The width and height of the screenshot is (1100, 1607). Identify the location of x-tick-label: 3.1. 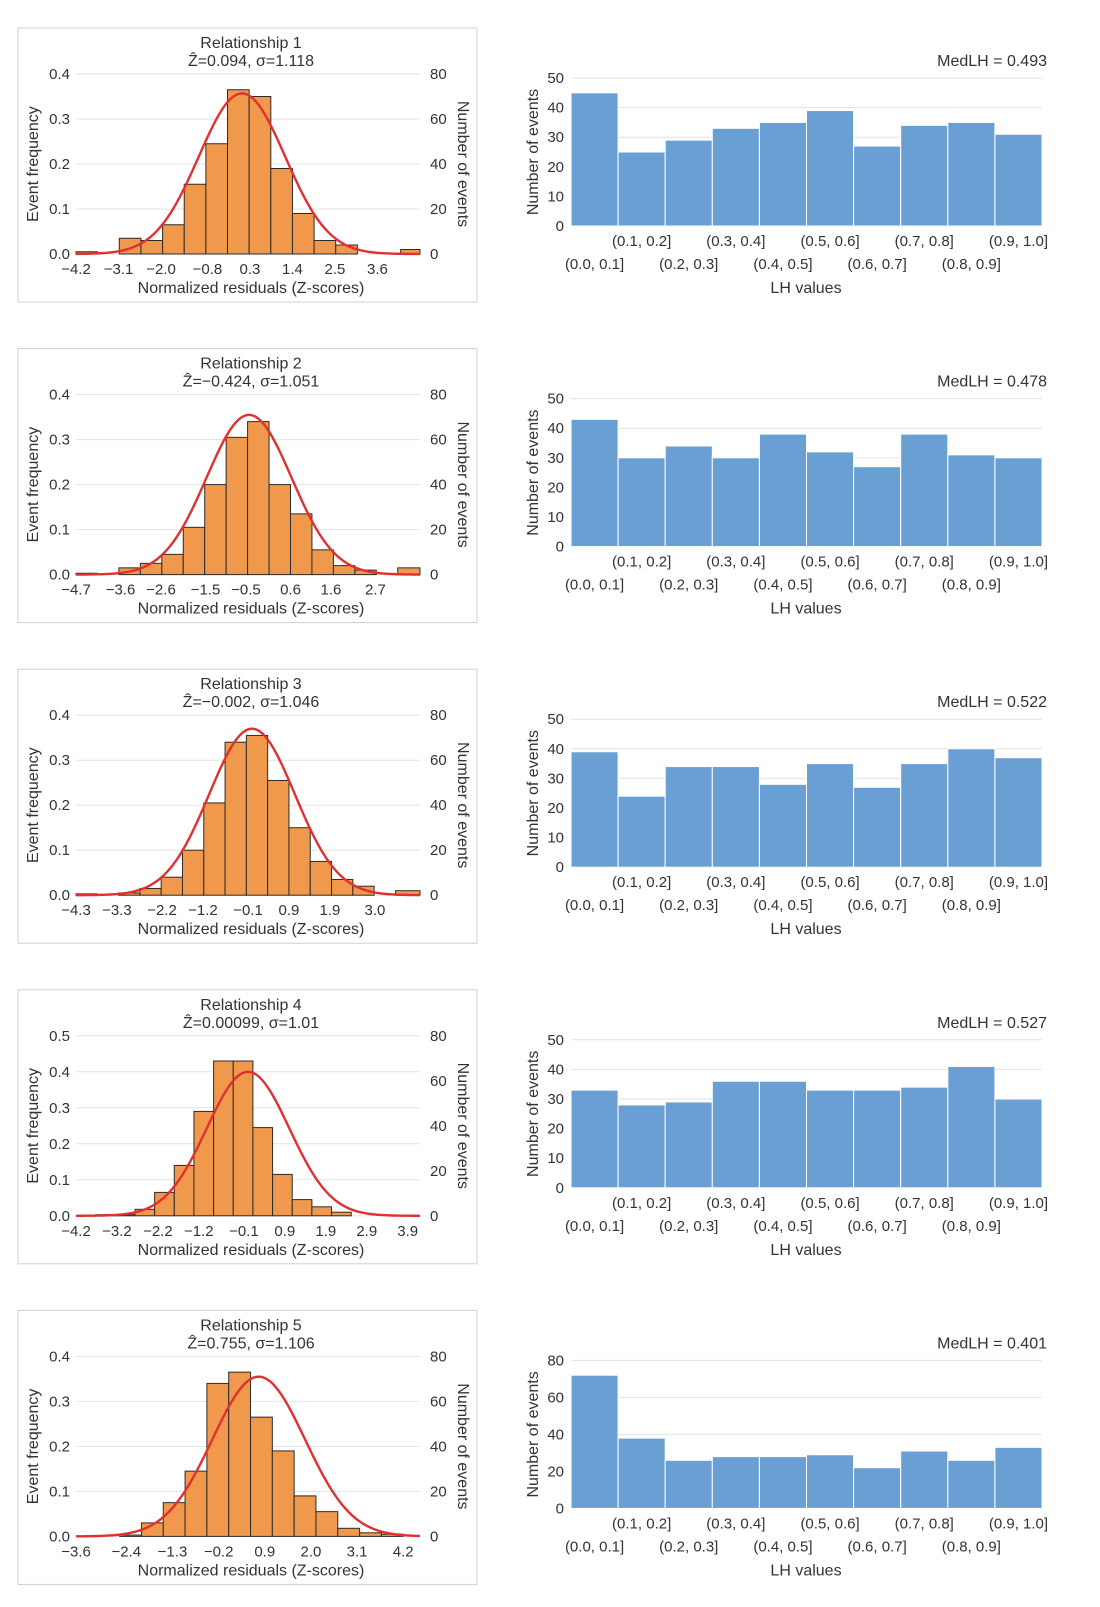
(357, 1551).